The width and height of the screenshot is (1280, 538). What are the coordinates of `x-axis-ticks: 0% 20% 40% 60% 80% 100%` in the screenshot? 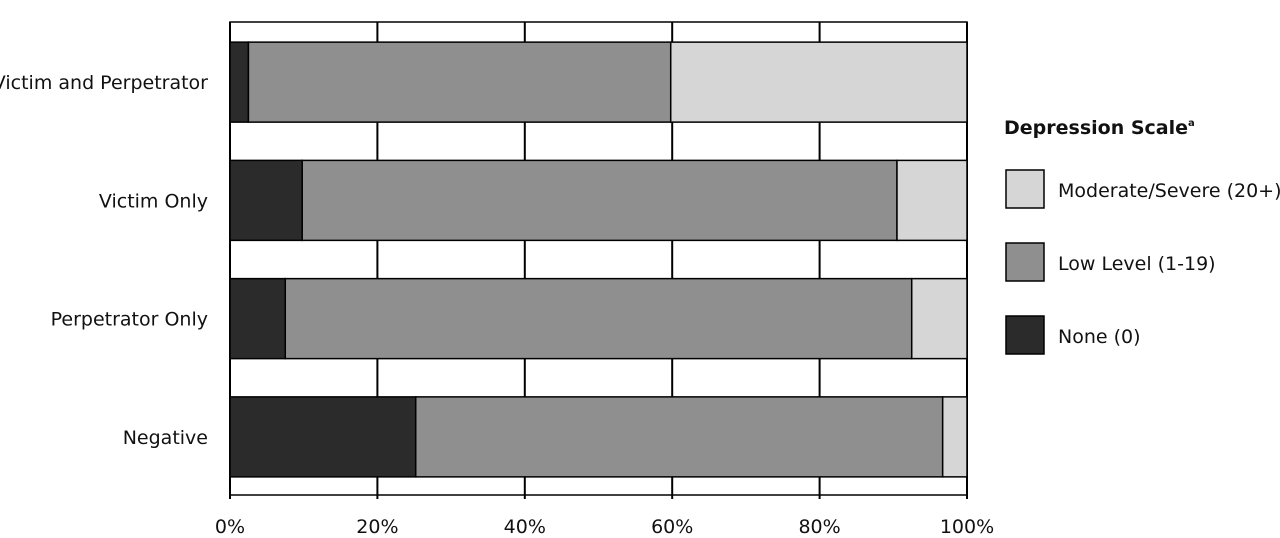 It's located at (604, 516).